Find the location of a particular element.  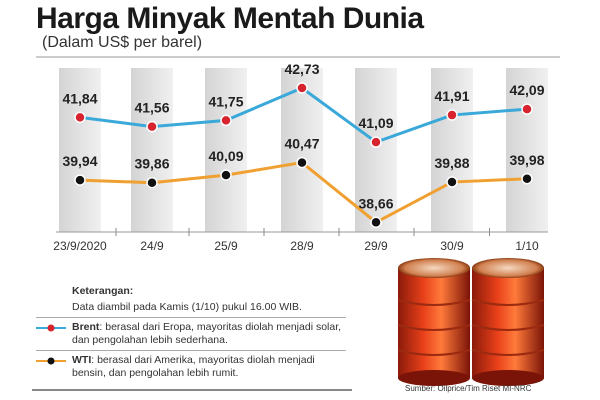

chart-subtitle: (Dalam US$ per barel) is located at coordinates (122, 42).